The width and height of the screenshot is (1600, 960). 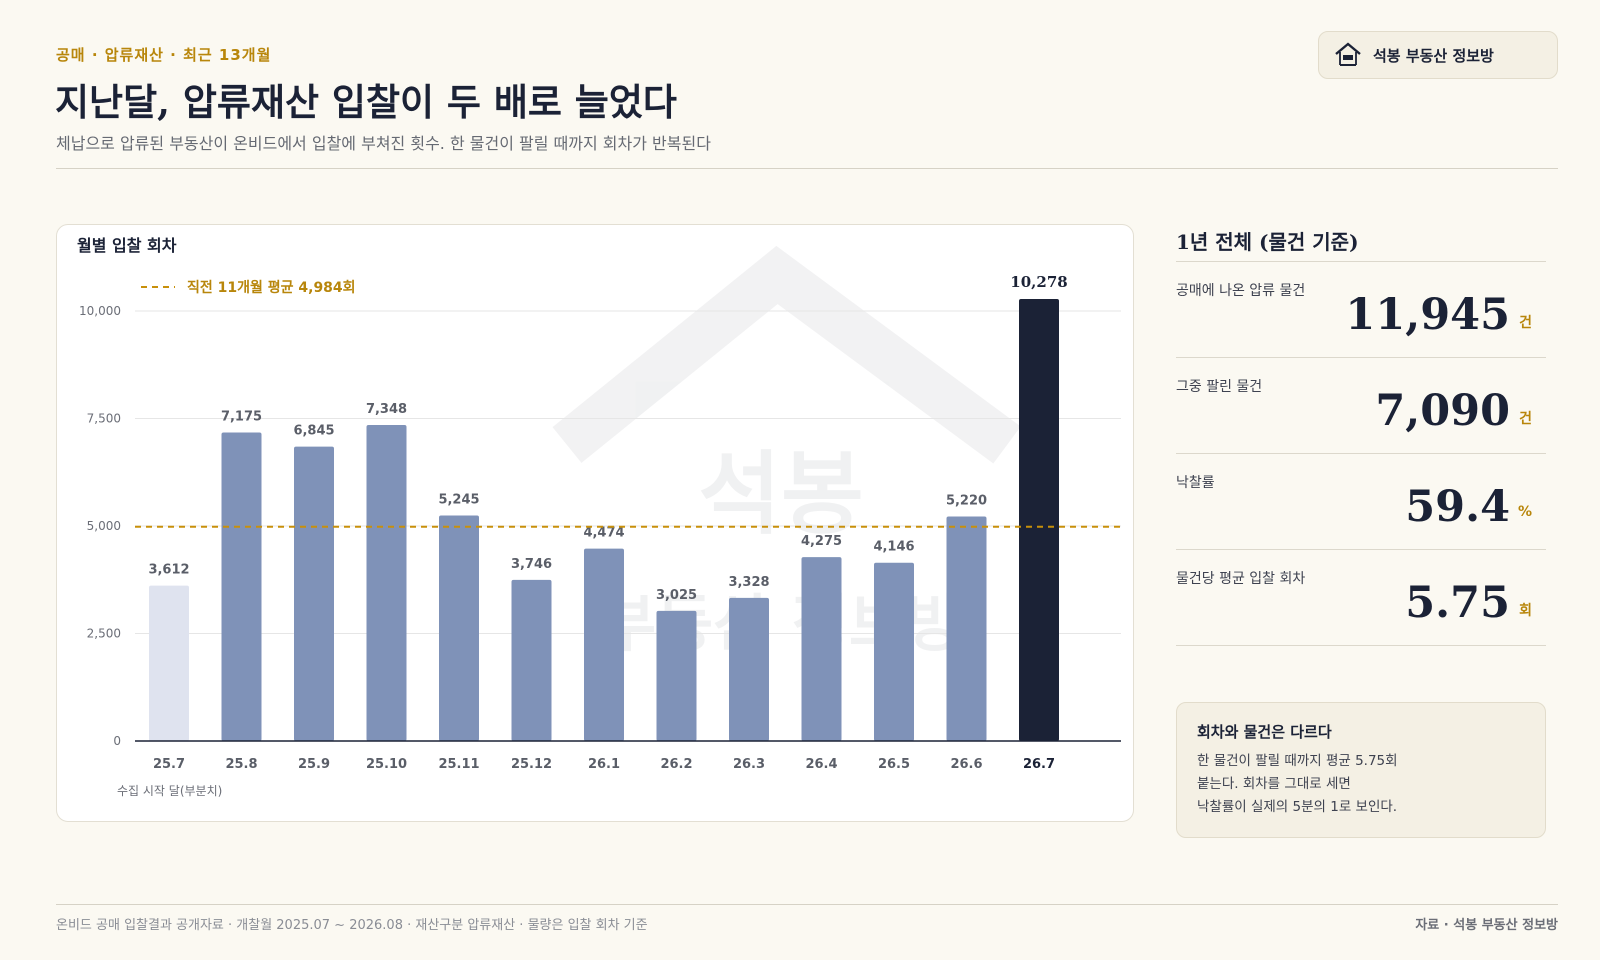 What do you see at coordinates (748, 582) in the screenshot?
I see `data-label: 3,328` at bounding box center [748, 582].